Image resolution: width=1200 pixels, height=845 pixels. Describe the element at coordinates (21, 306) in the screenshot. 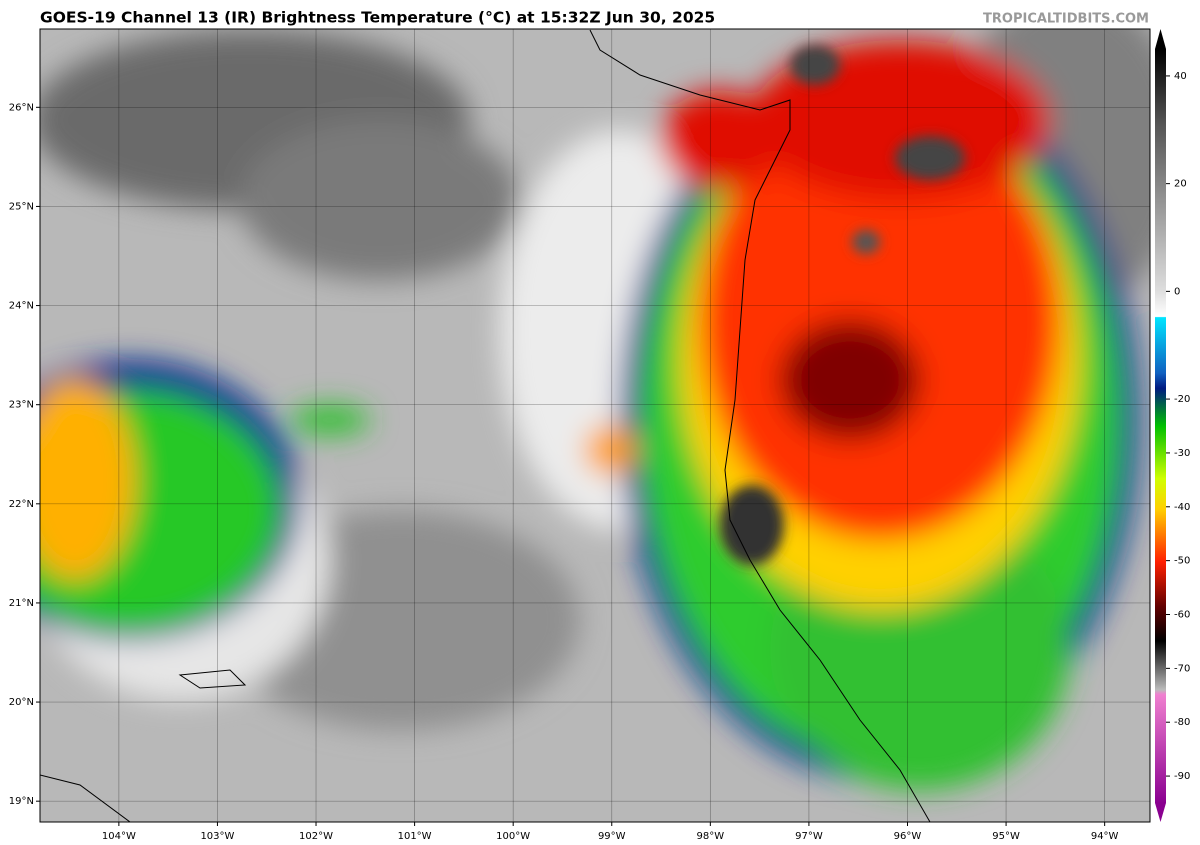

I see `lat-label: 24°N` at that location.